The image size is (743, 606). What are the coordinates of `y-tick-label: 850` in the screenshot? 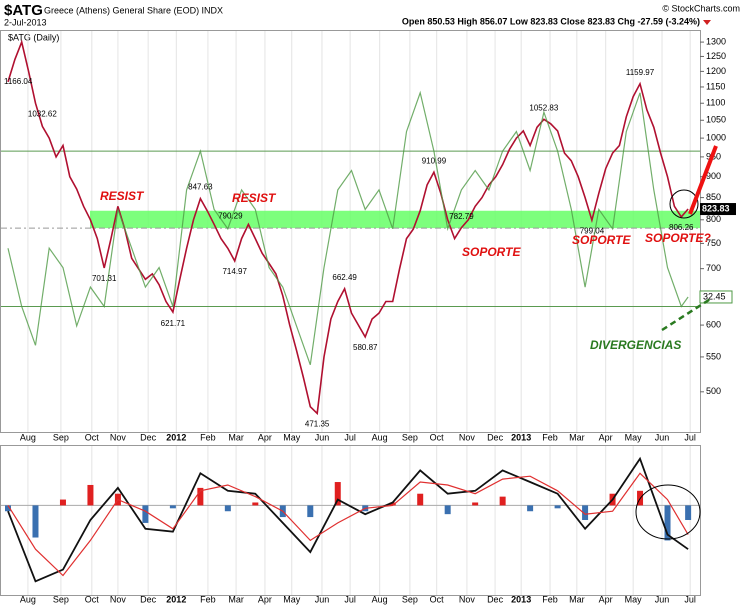 It's located at (713, 197).